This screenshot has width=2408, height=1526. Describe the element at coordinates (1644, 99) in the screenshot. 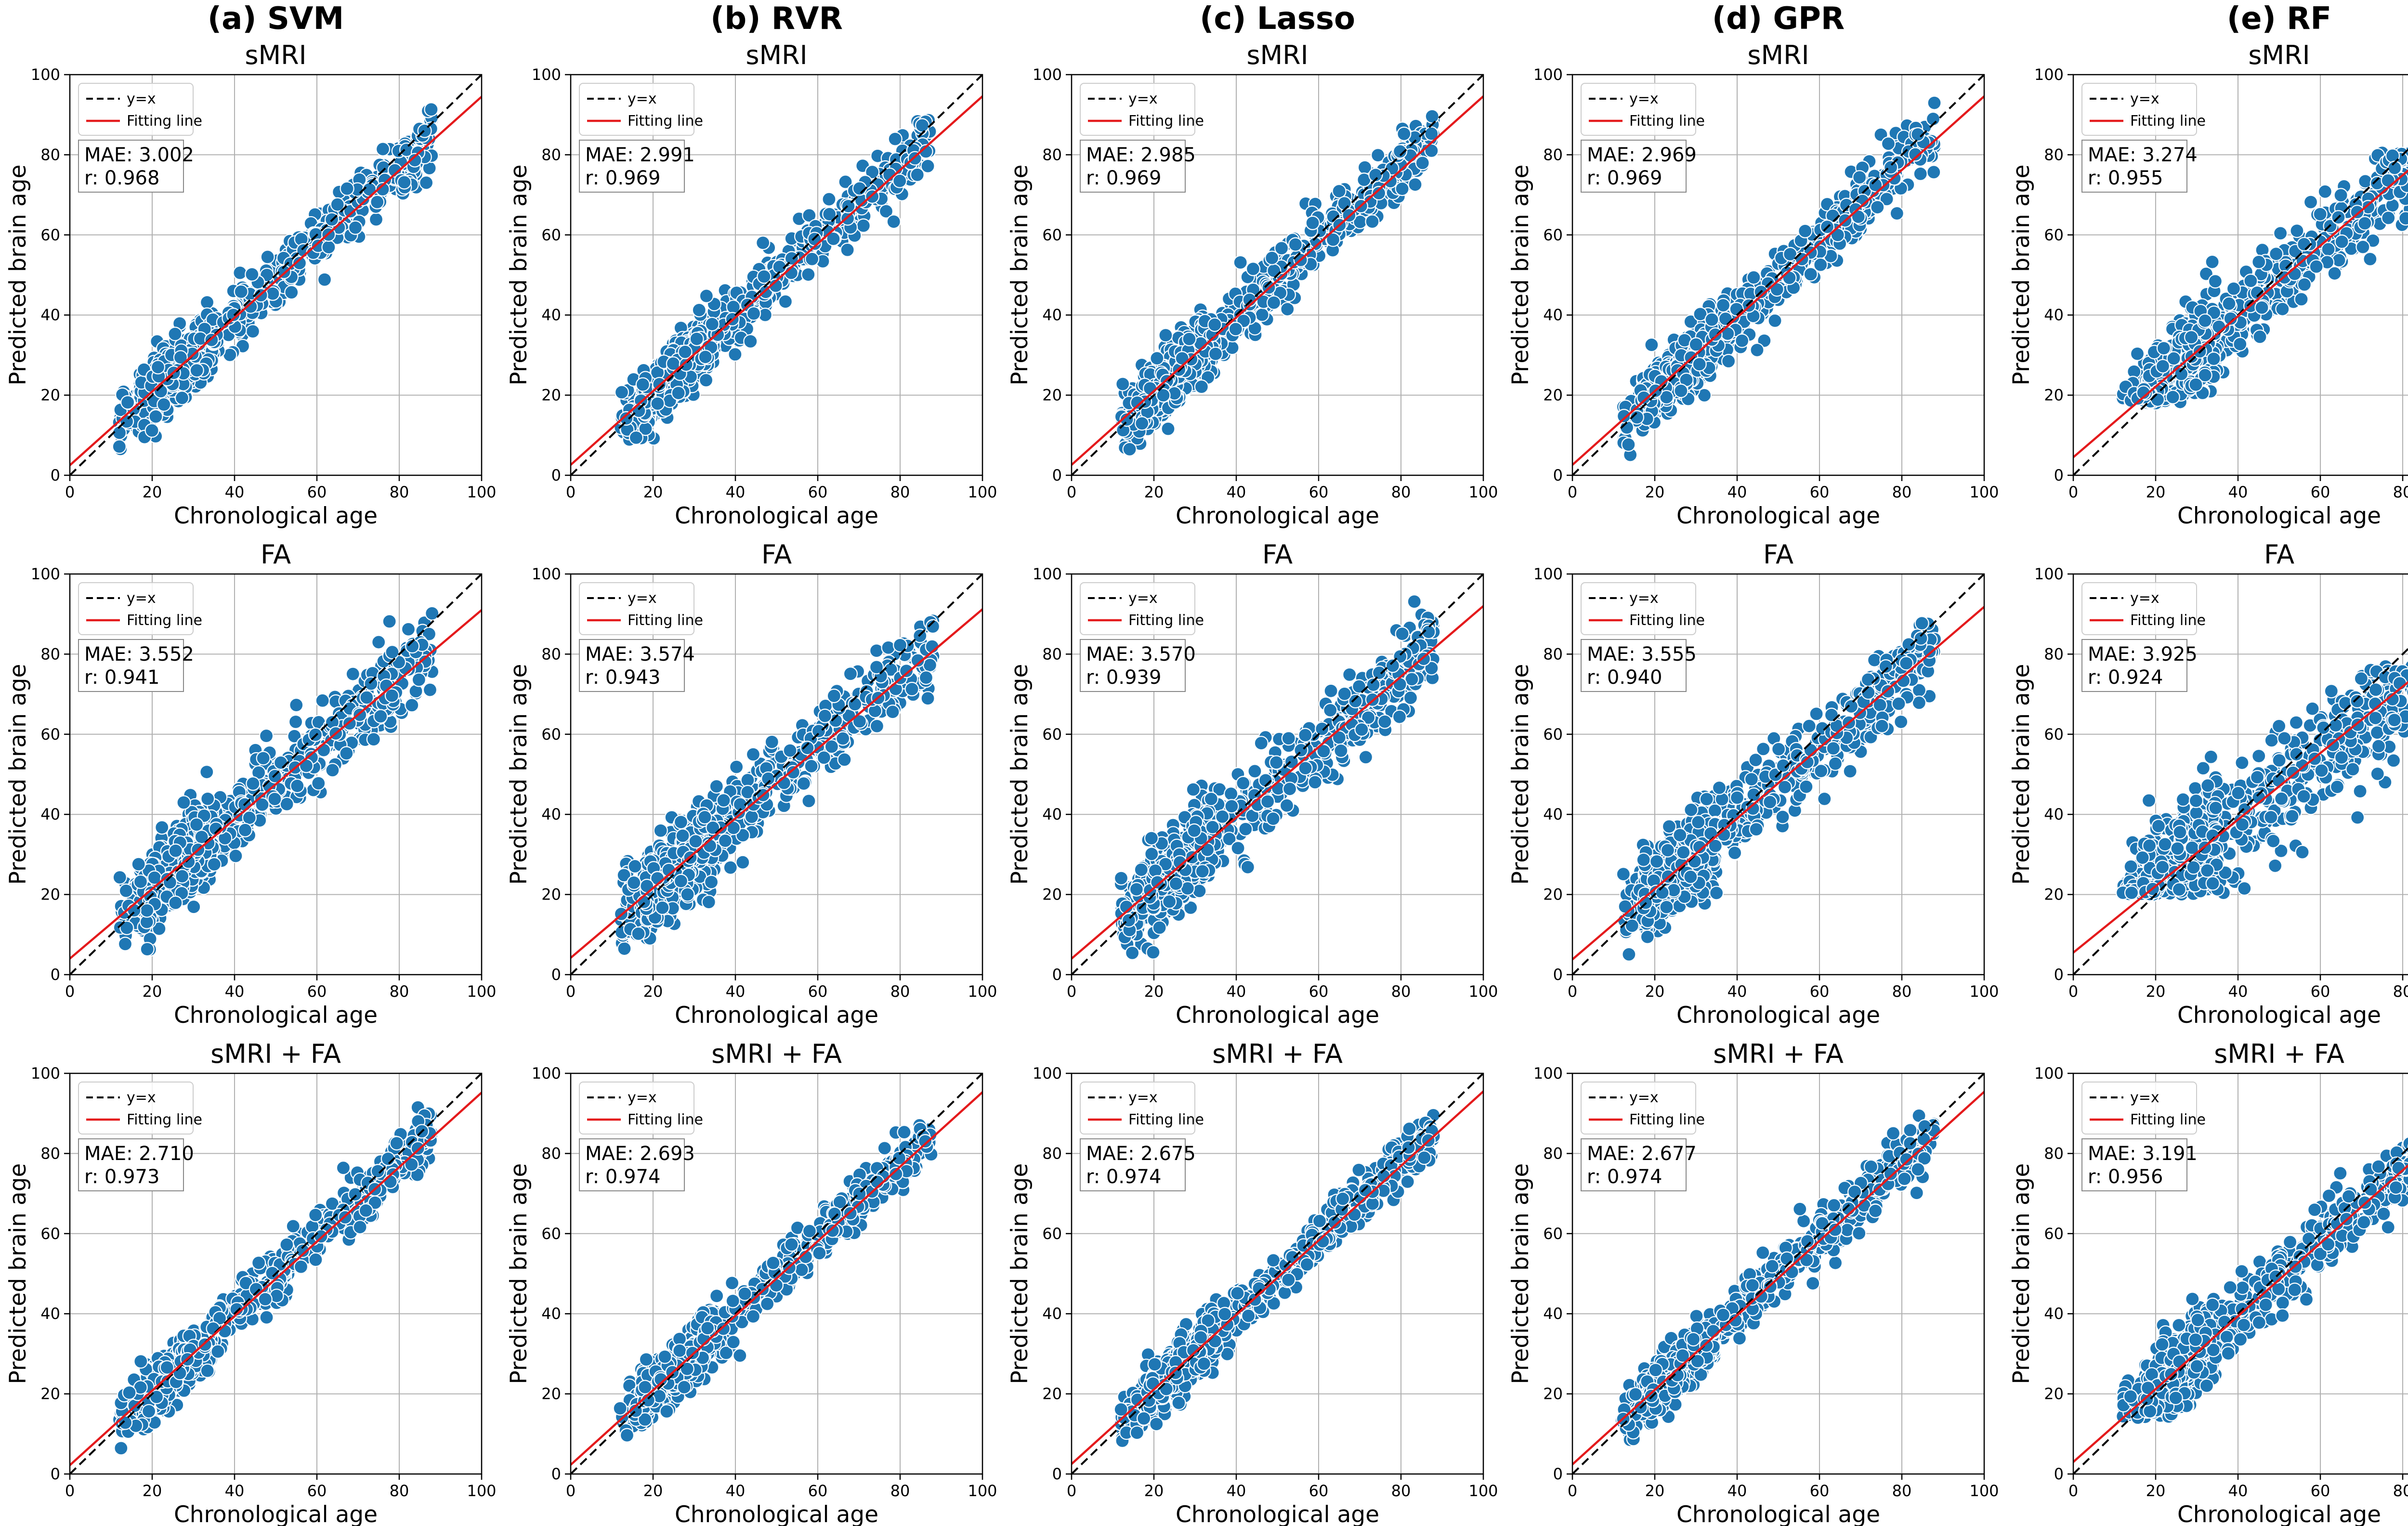

I see `legend-entry-identity: y=x` at that location.